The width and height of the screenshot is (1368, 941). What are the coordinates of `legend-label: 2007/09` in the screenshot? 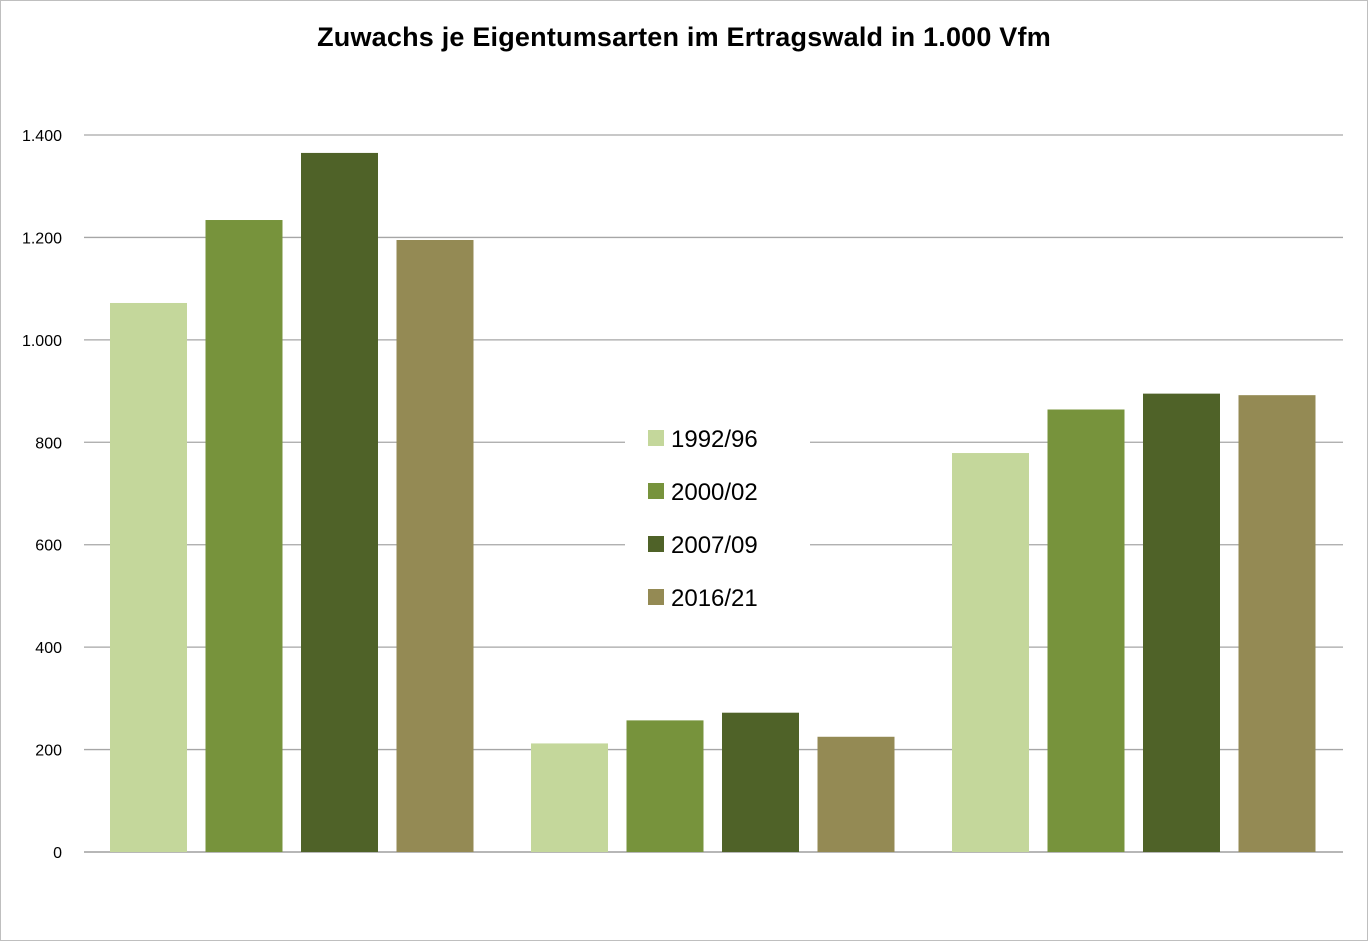 It's located at (714, 545).